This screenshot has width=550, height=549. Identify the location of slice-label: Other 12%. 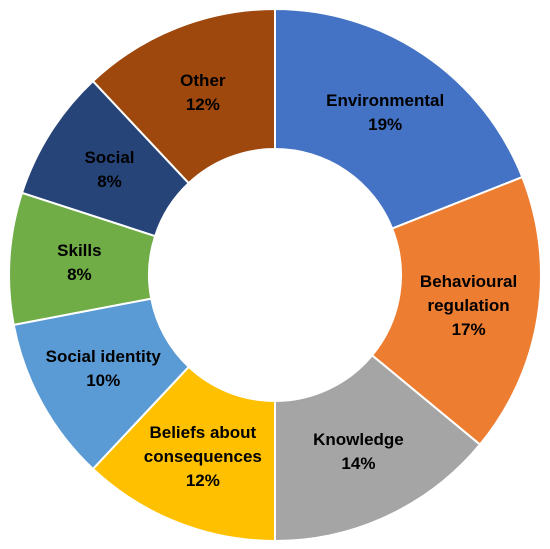
(203, 93).